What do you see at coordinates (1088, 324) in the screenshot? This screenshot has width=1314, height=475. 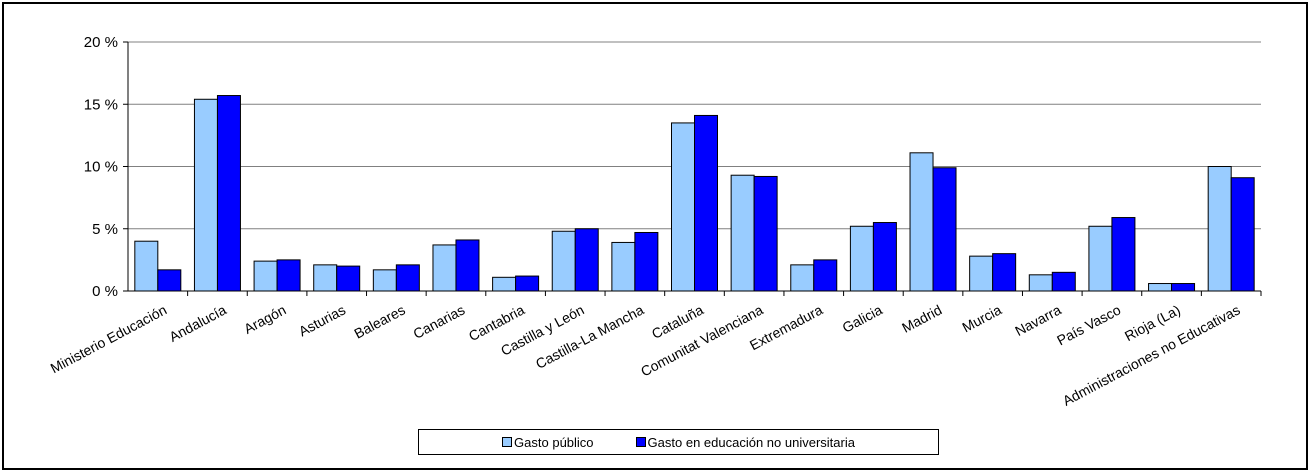 I see `x-tick-label: País Vasco` at bounding box center [1088, 324].